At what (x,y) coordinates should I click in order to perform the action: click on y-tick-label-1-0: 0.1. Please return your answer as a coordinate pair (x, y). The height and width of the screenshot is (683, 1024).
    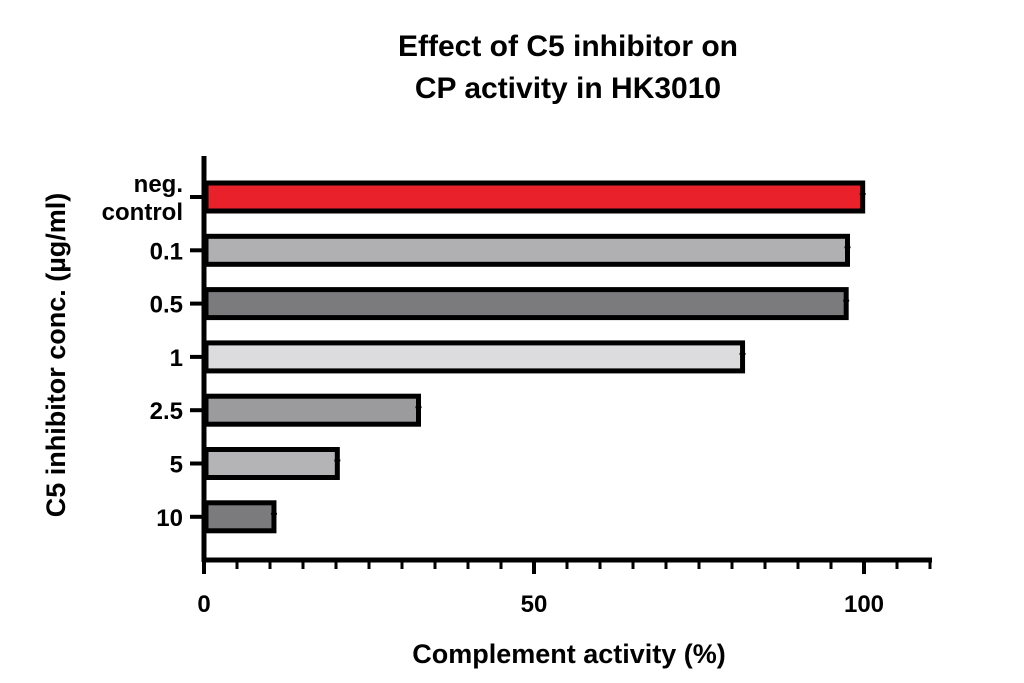
    Looking at the image, I should click on (166, 251).